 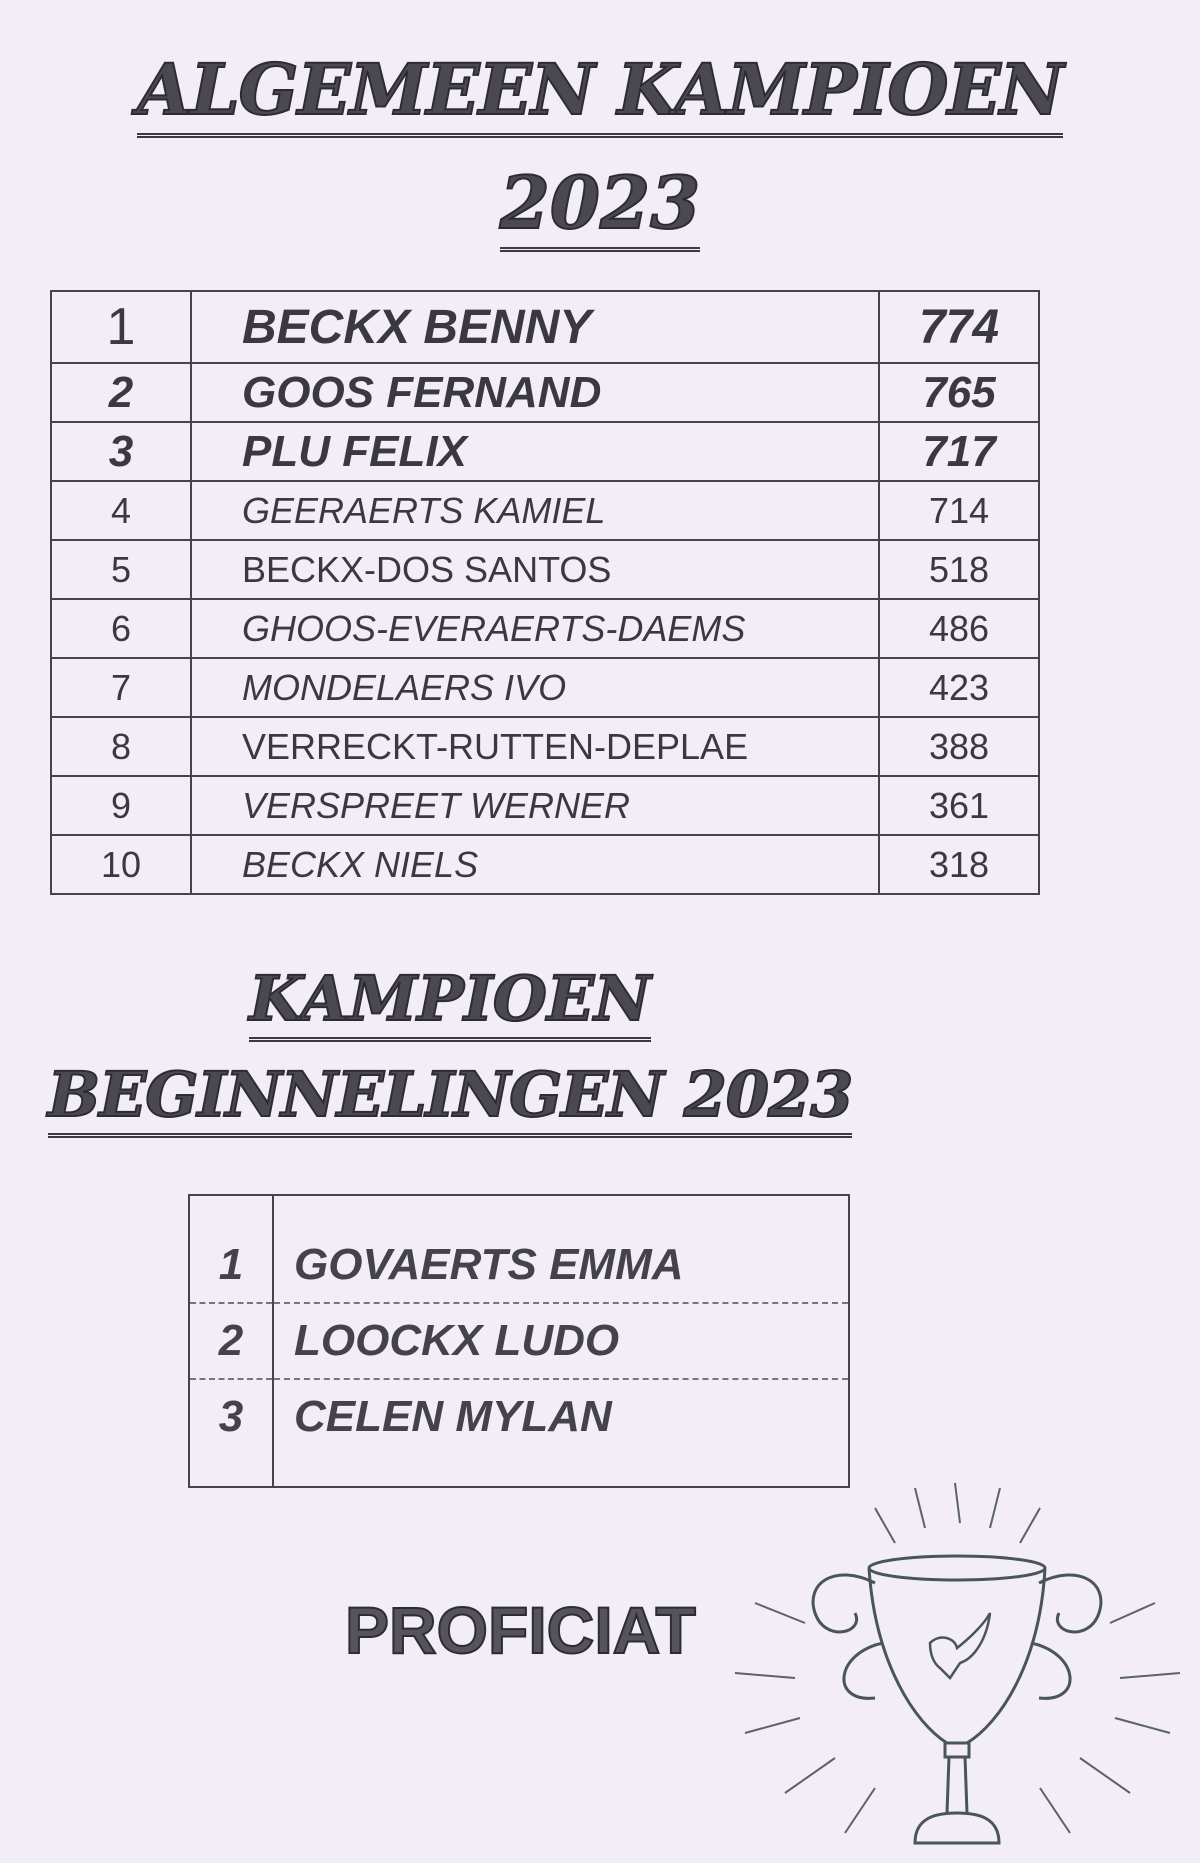 What do you see at coordinates (600, 92) in the screenshot?
I see `main-title: ALGEMEEN KAMPIOEN` at bounding box center [600, 92].